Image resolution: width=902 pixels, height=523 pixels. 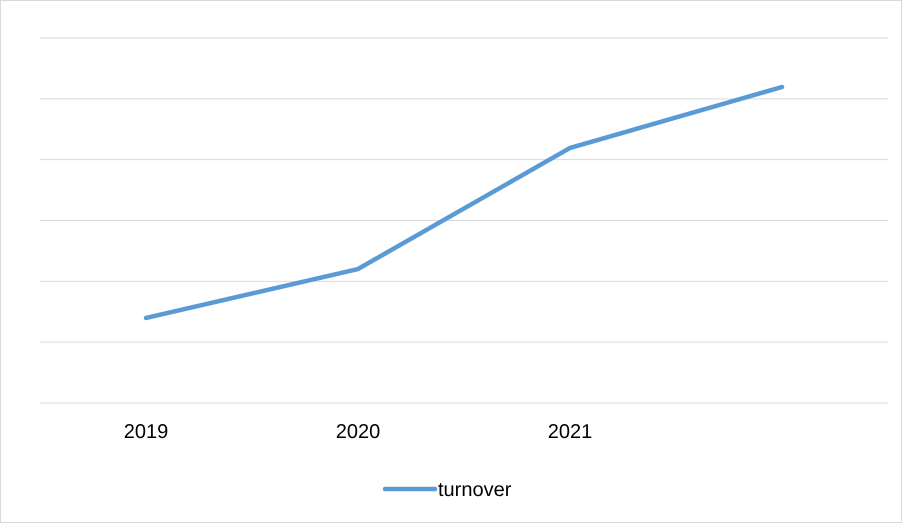 What do you see at coordinates (146, 432) in the screenshot?
I see `x-tick-label: 2019` at bounding box center [146, 432].